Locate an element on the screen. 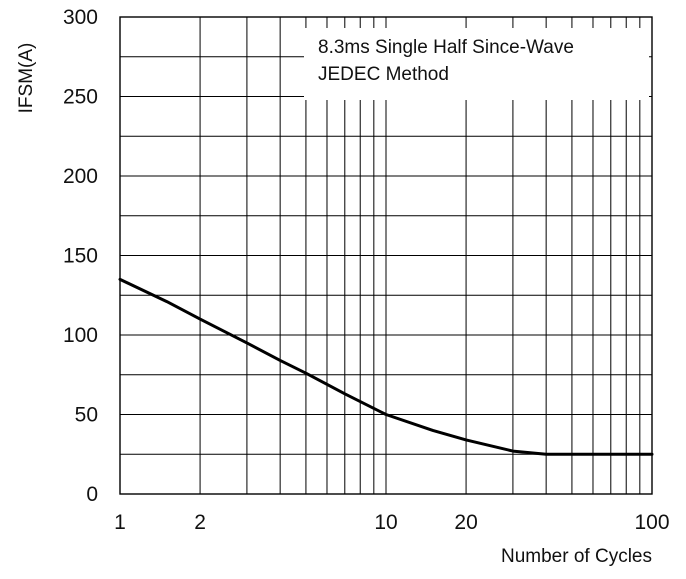 The height and width of the screenshot is (579, 686). y-tick-label: 0 is located at coordinates (92, 494).